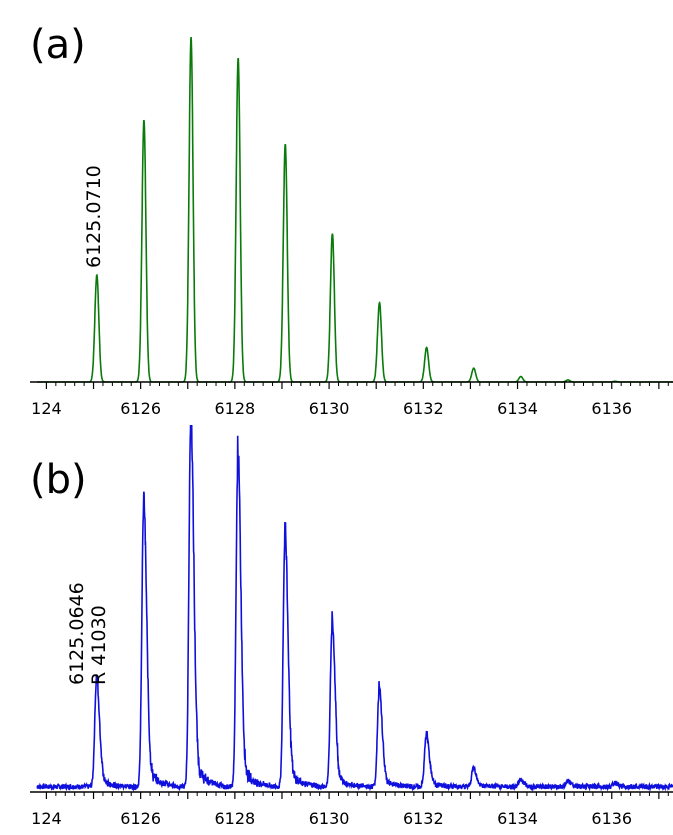 The width and height of the screenshot is (673, 835). What do you see at coordinates (94, 216) in the screenshot?
I see `peak-annotation: 6125.0710` at bounding box center [94, 216].